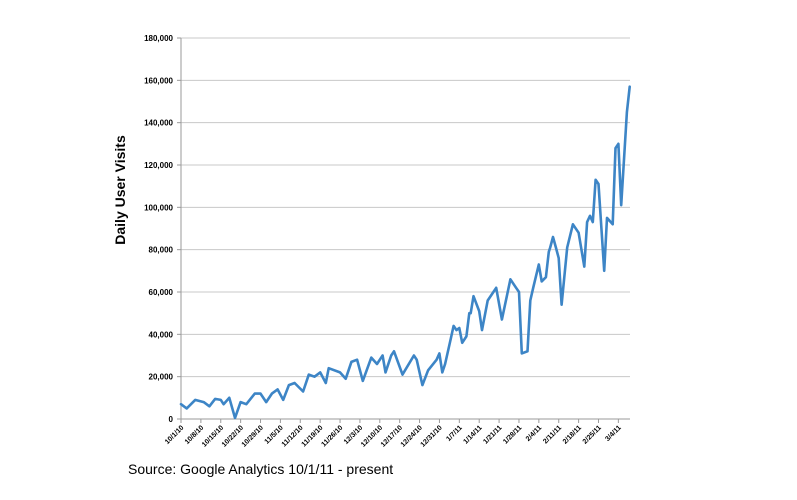 This screenshot has height=500, width=797. What do you see at coordinates (161, 377) in the screenshot?
I see `y-tick-label: 20,000` at bounding box center [161, 377].